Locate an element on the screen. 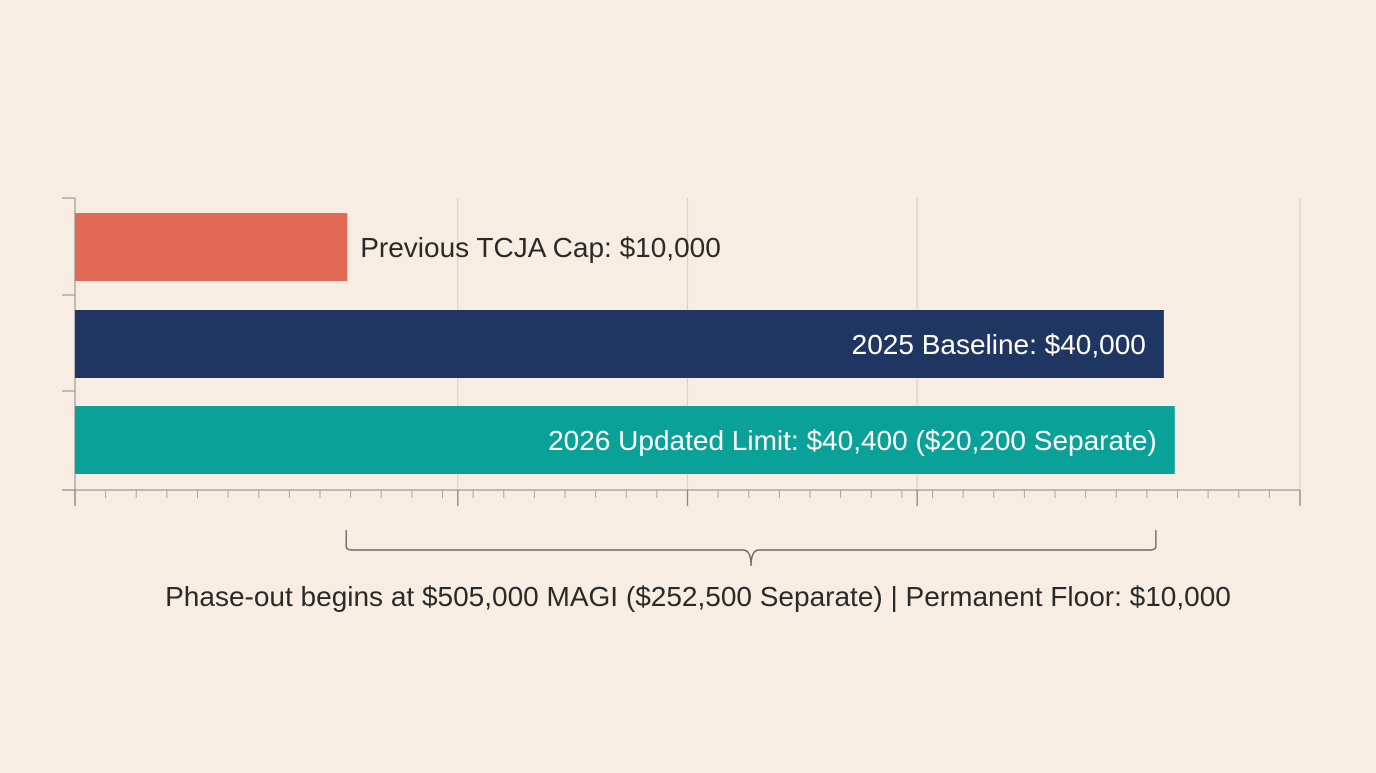  bar-label-0: Previous TCJA Cap: $10,000 is located at coordinates (540, 247).